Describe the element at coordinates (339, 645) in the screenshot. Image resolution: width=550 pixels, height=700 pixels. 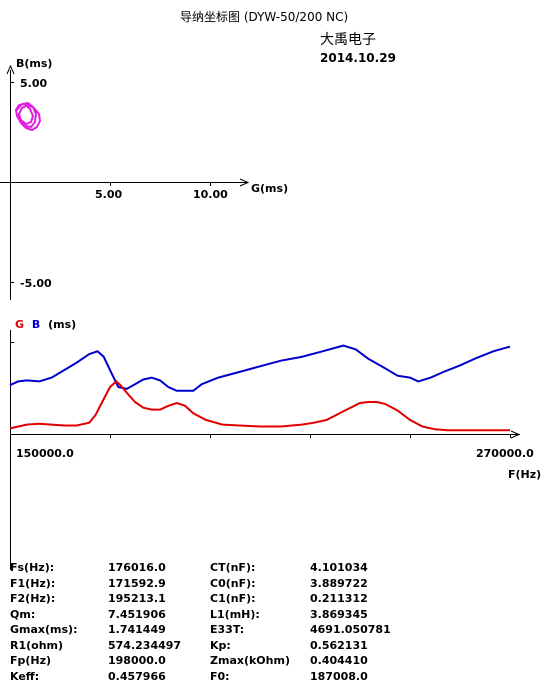
I see `param-value: 0.562131` at that location.